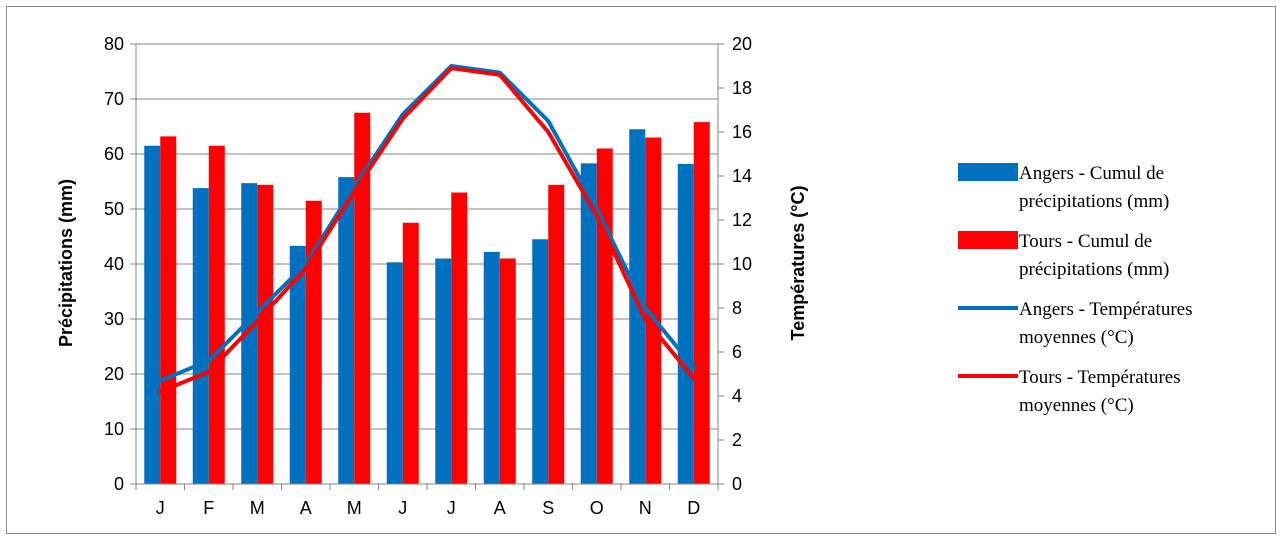 The height and width of the screenshot is (541, 1284). I want to click on y-right-tick-label: 2, so click(737, 440).